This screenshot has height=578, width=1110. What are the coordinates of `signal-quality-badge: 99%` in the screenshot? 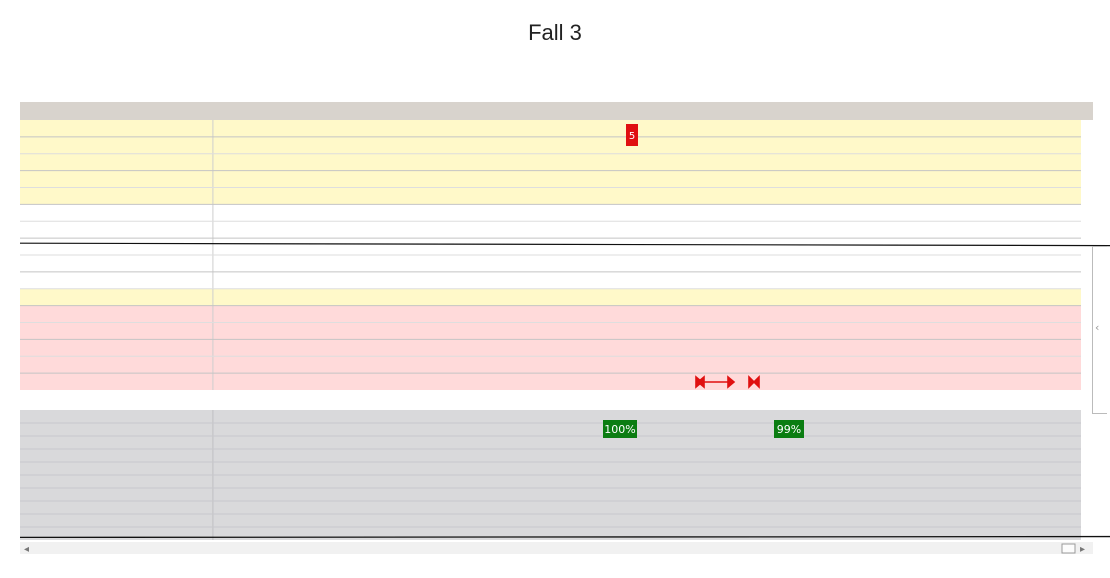 It's located at (789, 429).